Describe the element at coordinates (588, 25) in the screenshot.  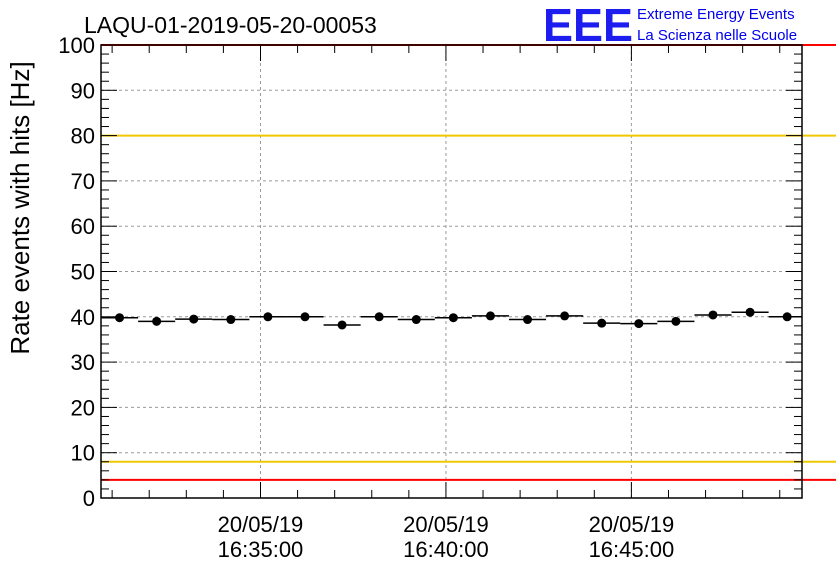
I see `logo-mark: EEE` at that location.